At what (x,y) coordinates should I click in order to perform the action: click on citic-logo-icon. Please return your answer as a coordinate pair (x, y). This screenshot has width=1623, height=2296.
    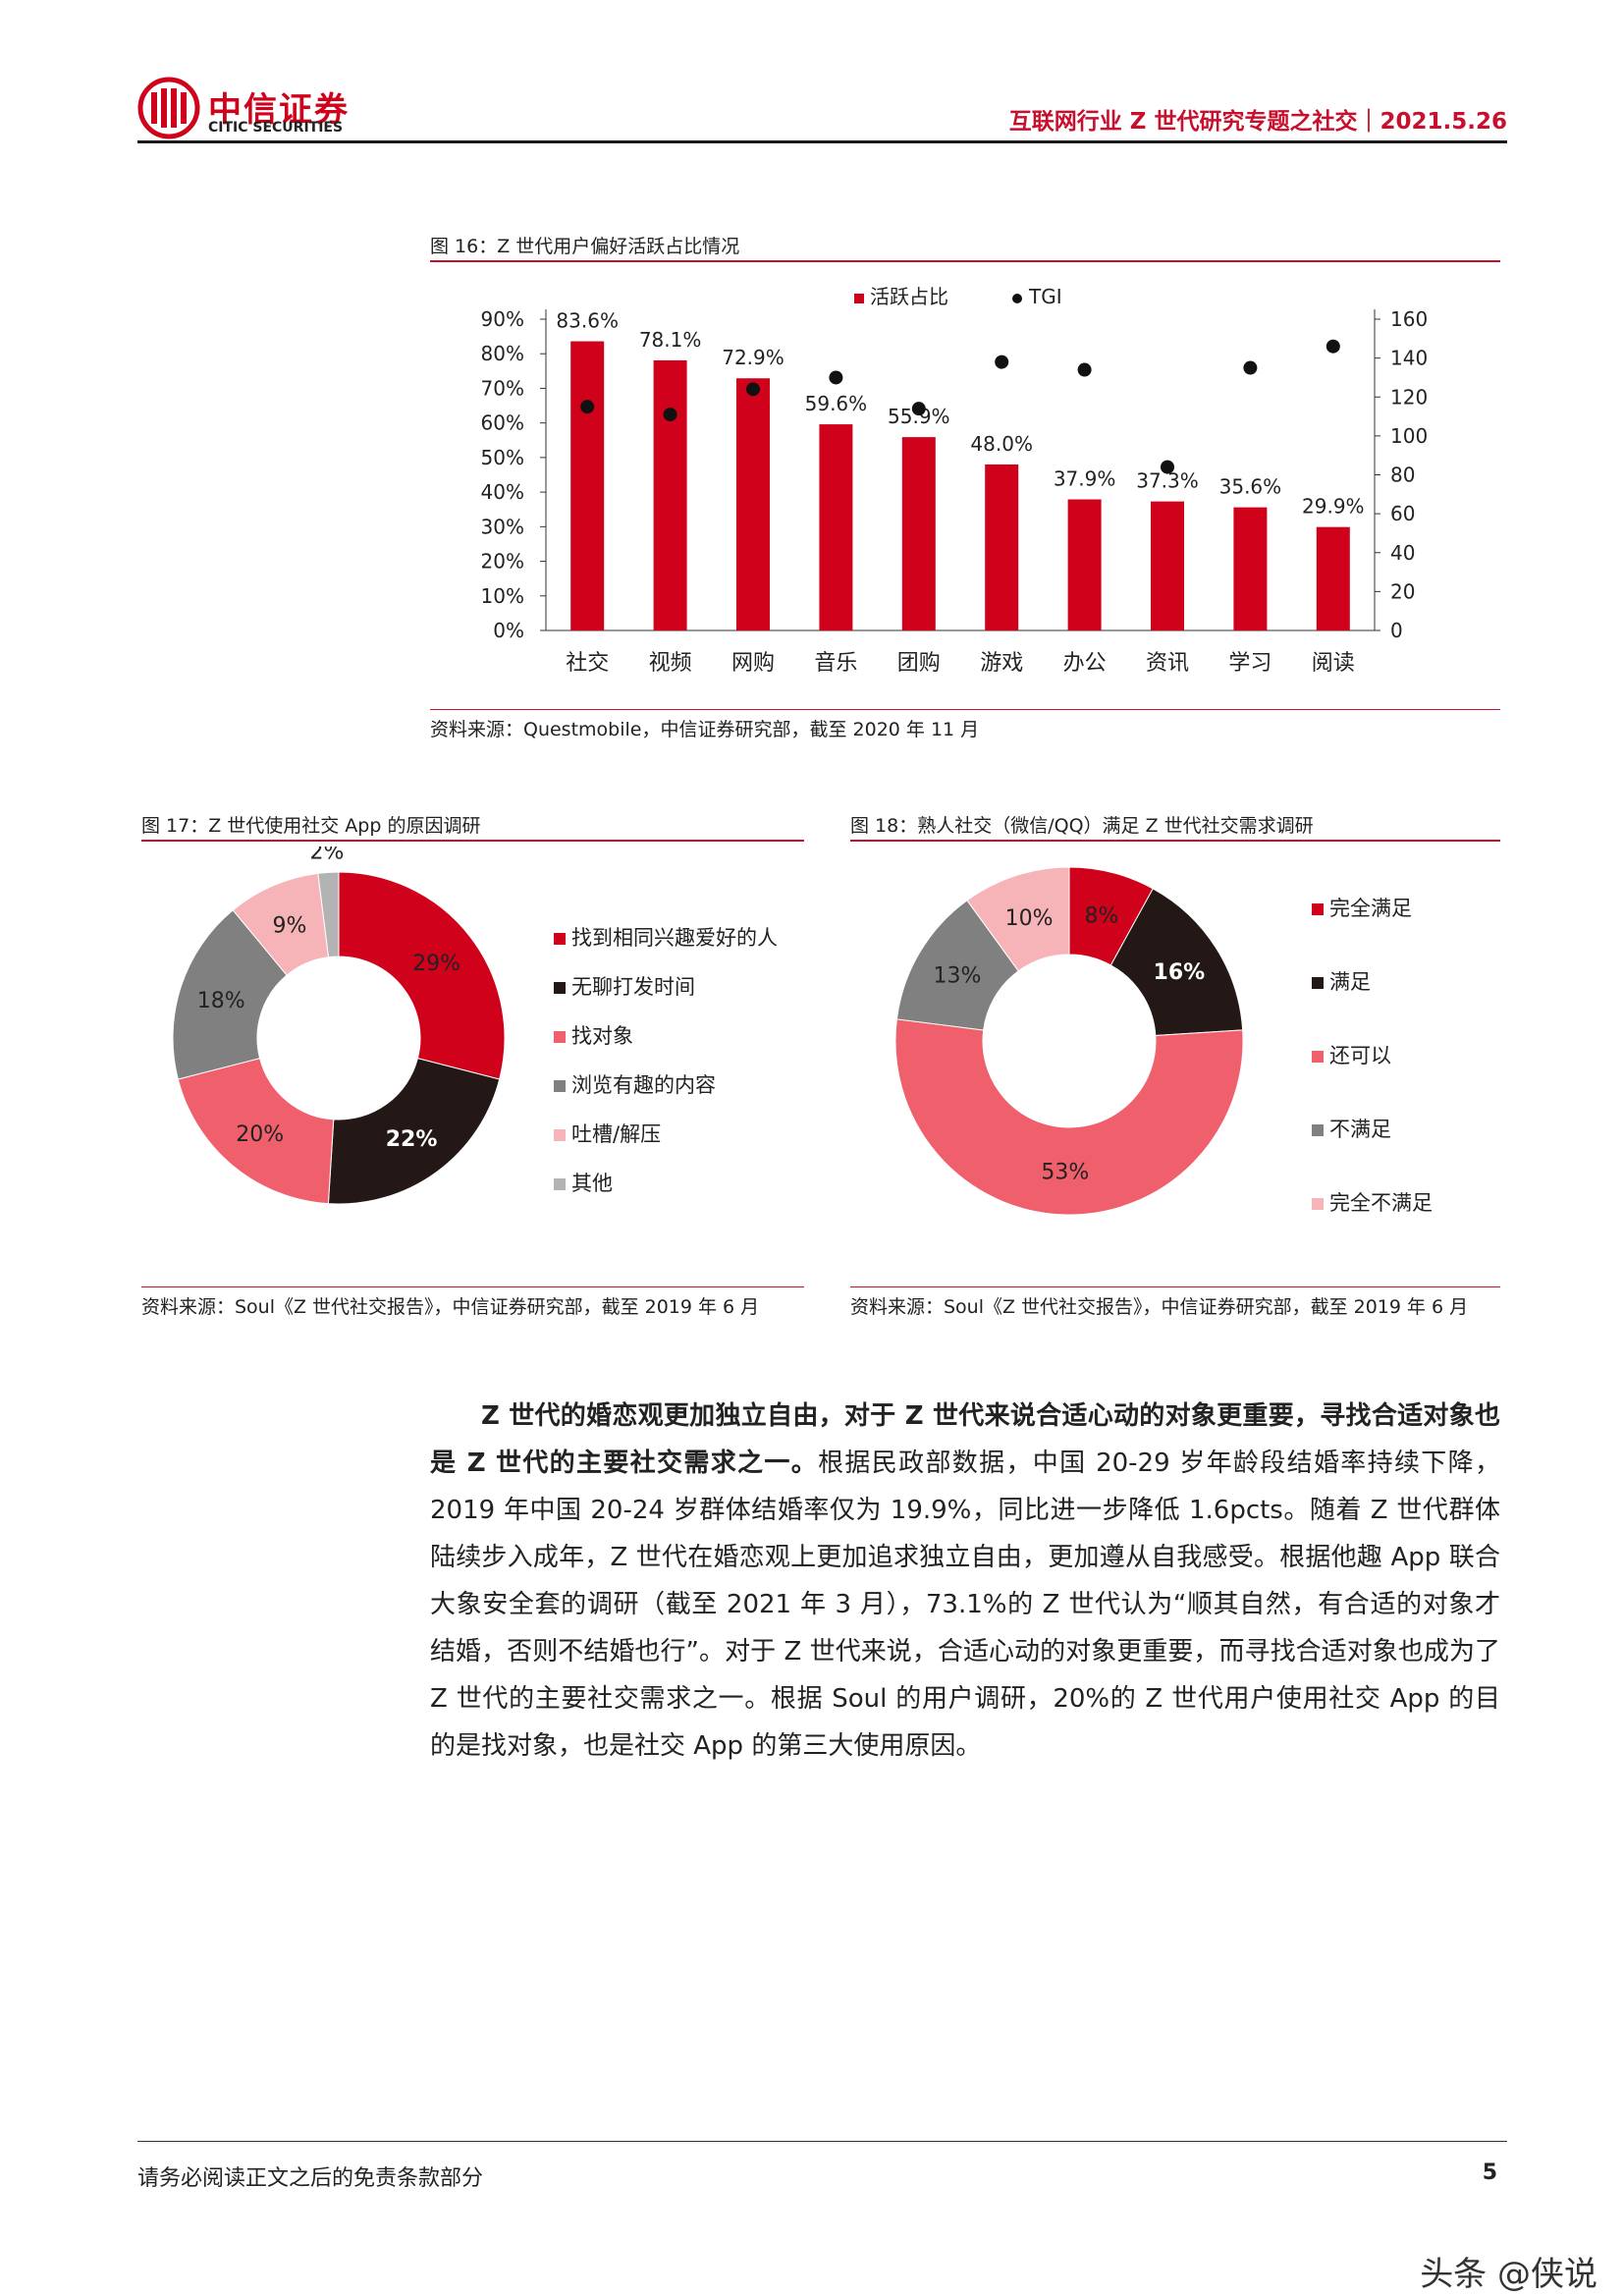
    Looking at the image, I should click on (168, 108).